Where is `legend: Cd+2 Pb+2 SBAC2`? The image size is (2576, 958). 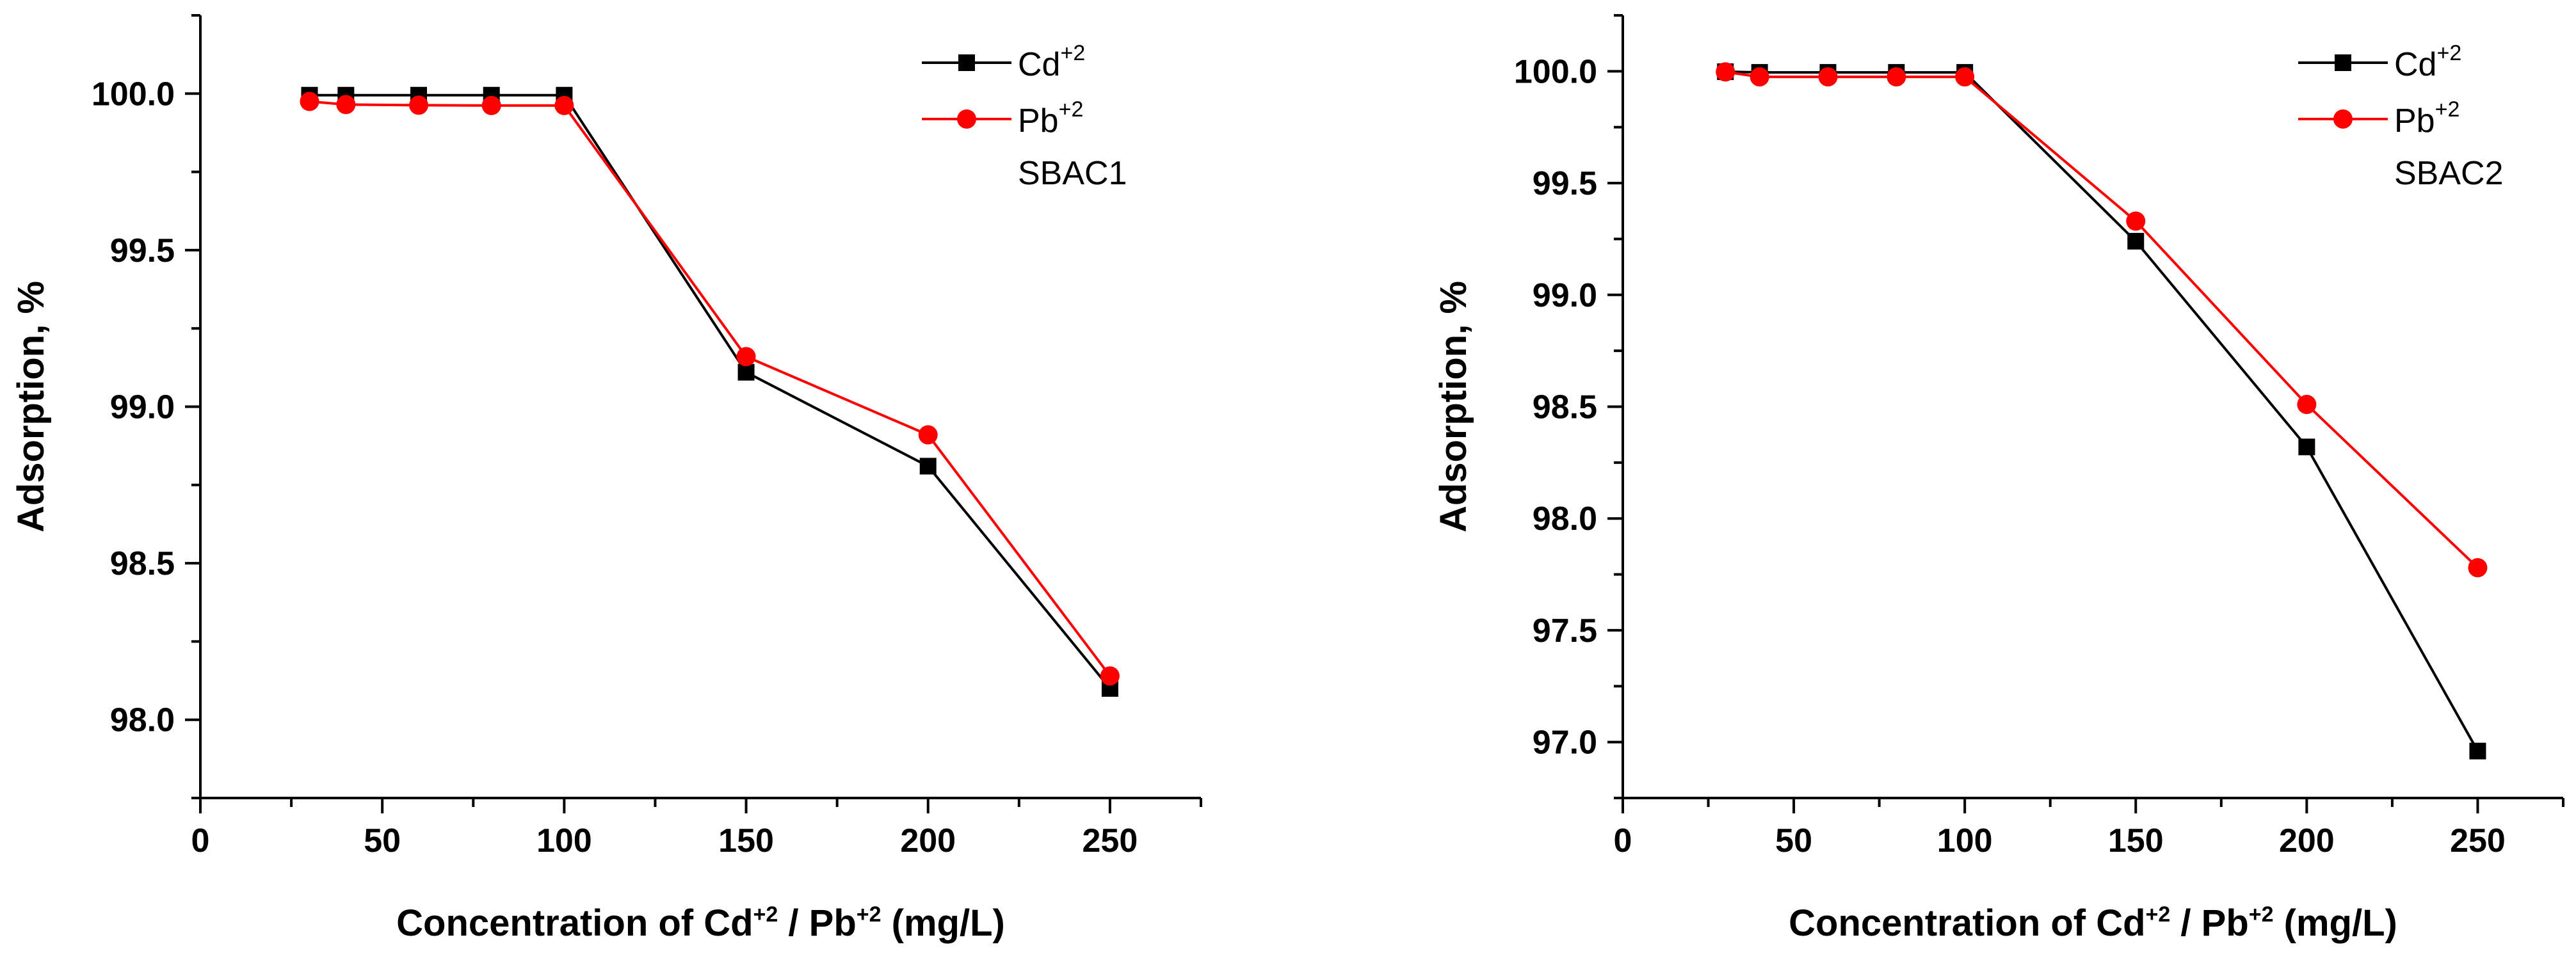 legend: Cd+2 Pb+2 SBAC2 is located at coordinates (2401, 116).